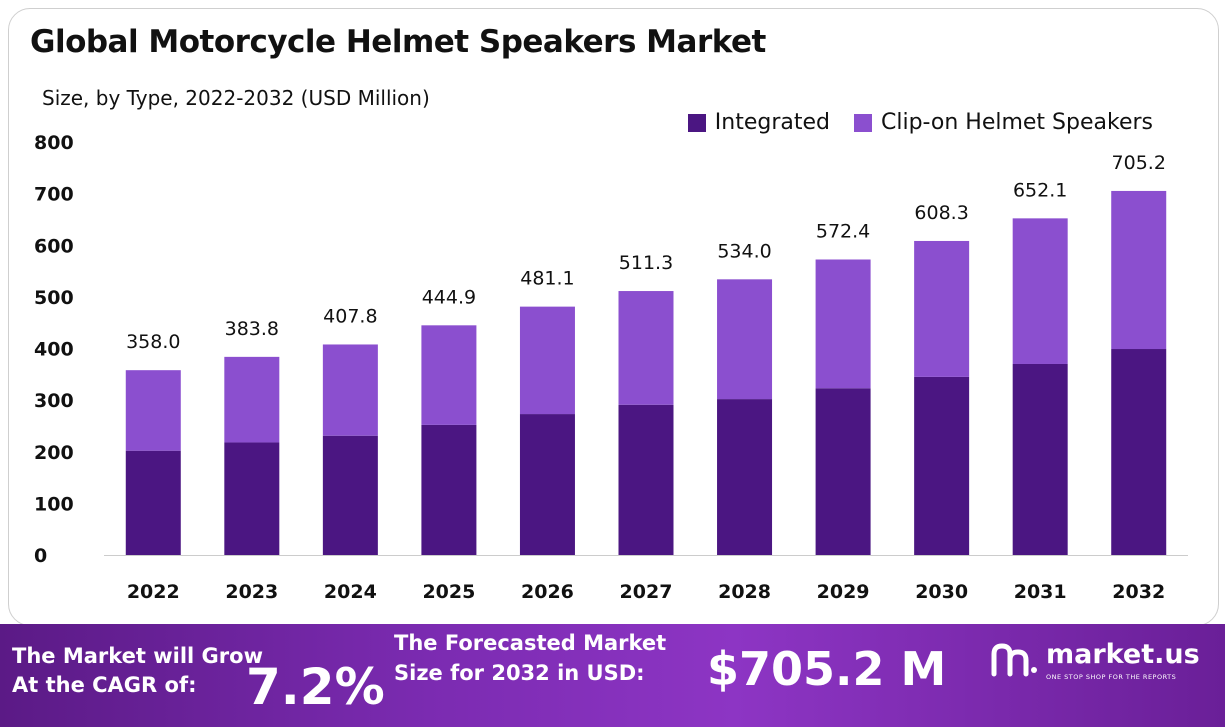 Image resolution: width=1225 pixels, height=727 pixels. Describe the element at coordinates (745, 339) in the screenshot. I see `bar-clip-on-2028` at that location.